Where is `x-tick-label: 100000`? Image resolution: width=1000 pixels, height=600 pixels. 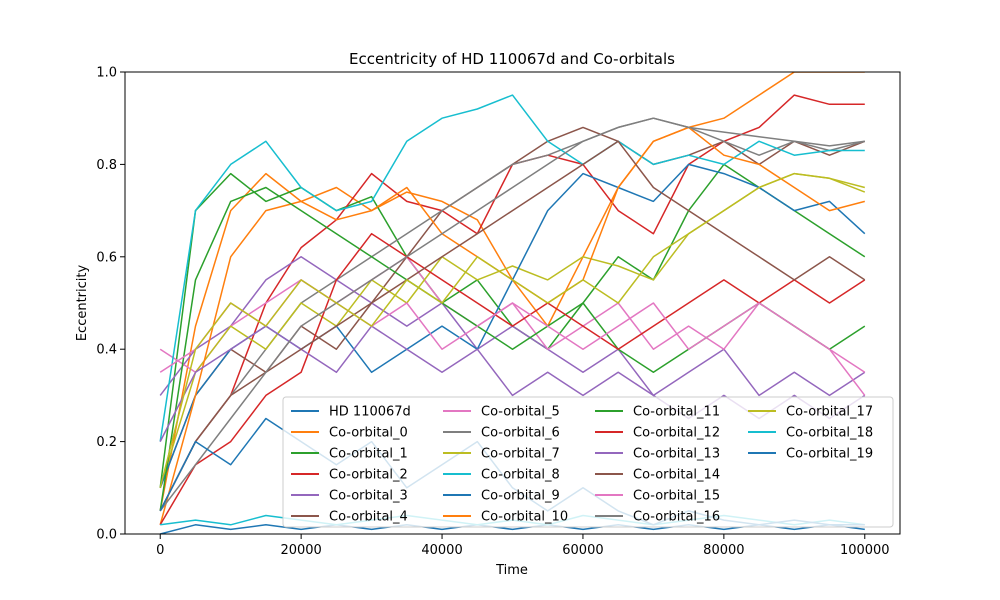 x-tick-label: 100000 is located at coordinates (865, 550).